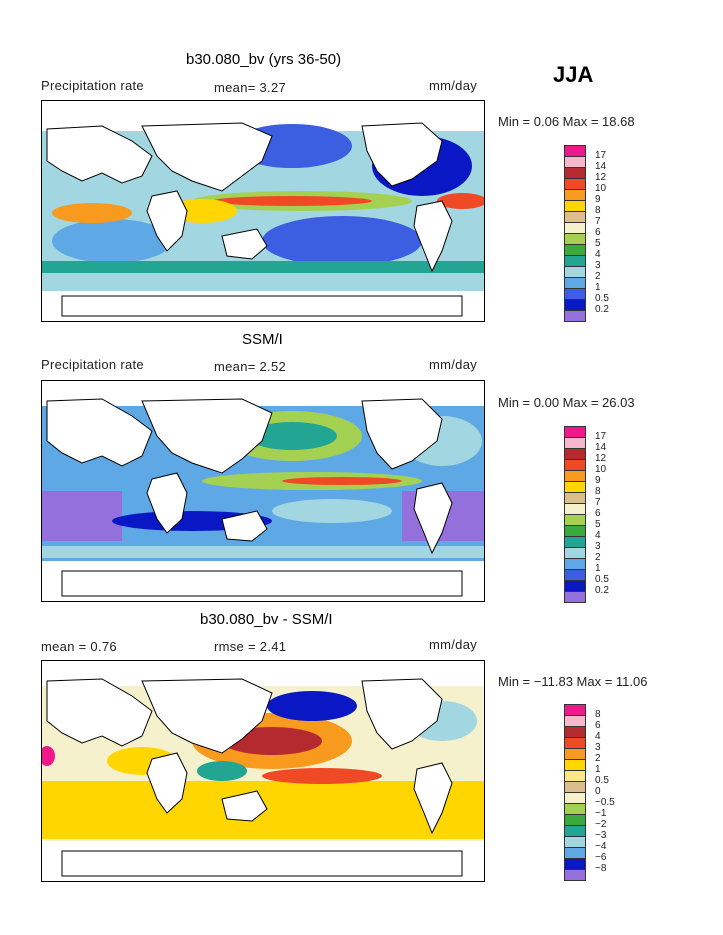 This screenshot has width=723, height=935. I want to click on panel-1-title: b30.080_bv (yrs 36-50), so click(264, 59).